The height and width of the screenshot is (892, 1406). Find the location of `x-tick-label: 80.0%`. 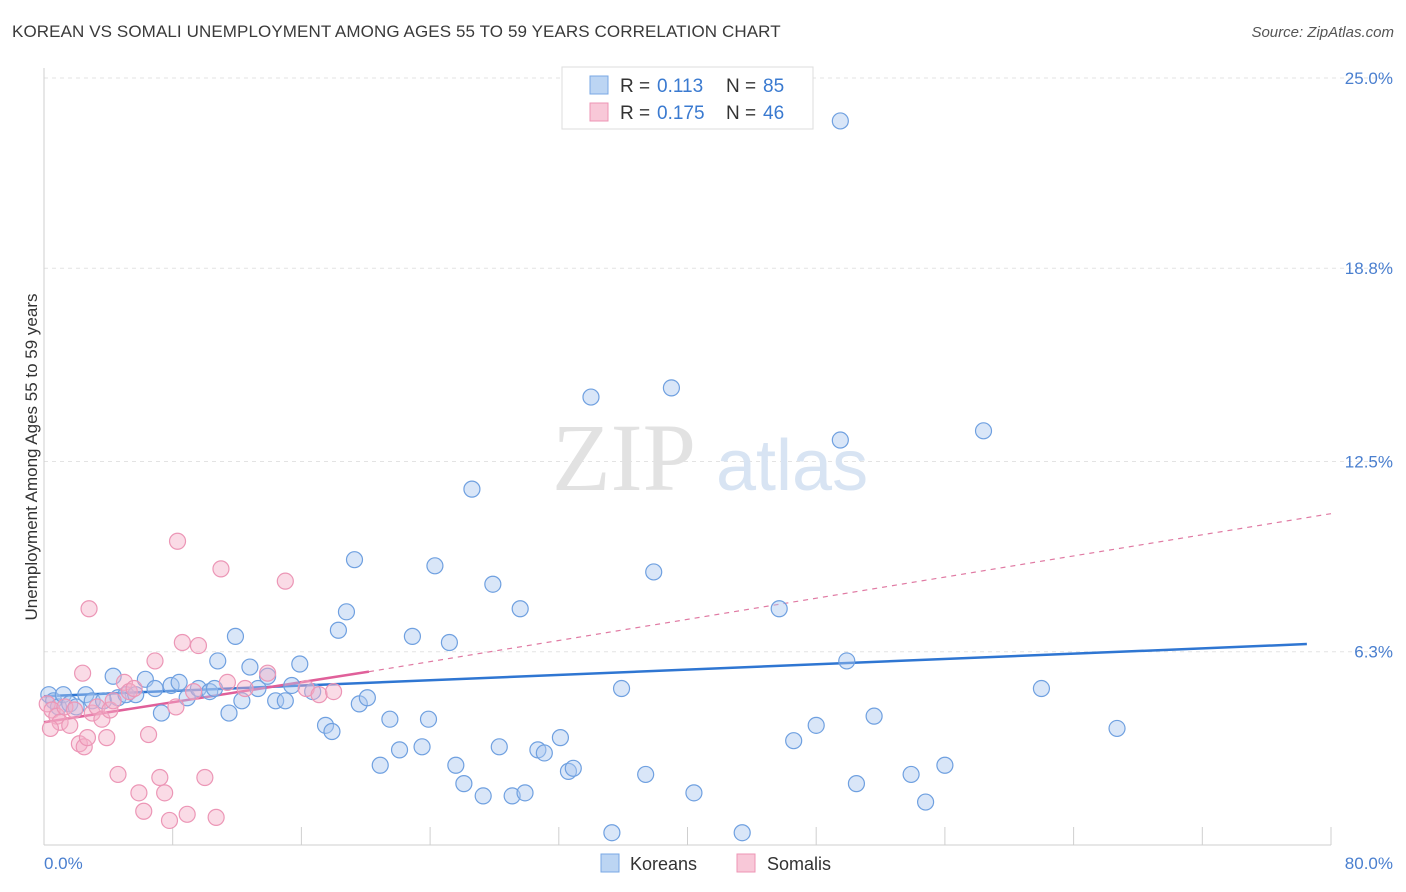

x-tick-label: 80.0% is located at coordinates (1369, 863).